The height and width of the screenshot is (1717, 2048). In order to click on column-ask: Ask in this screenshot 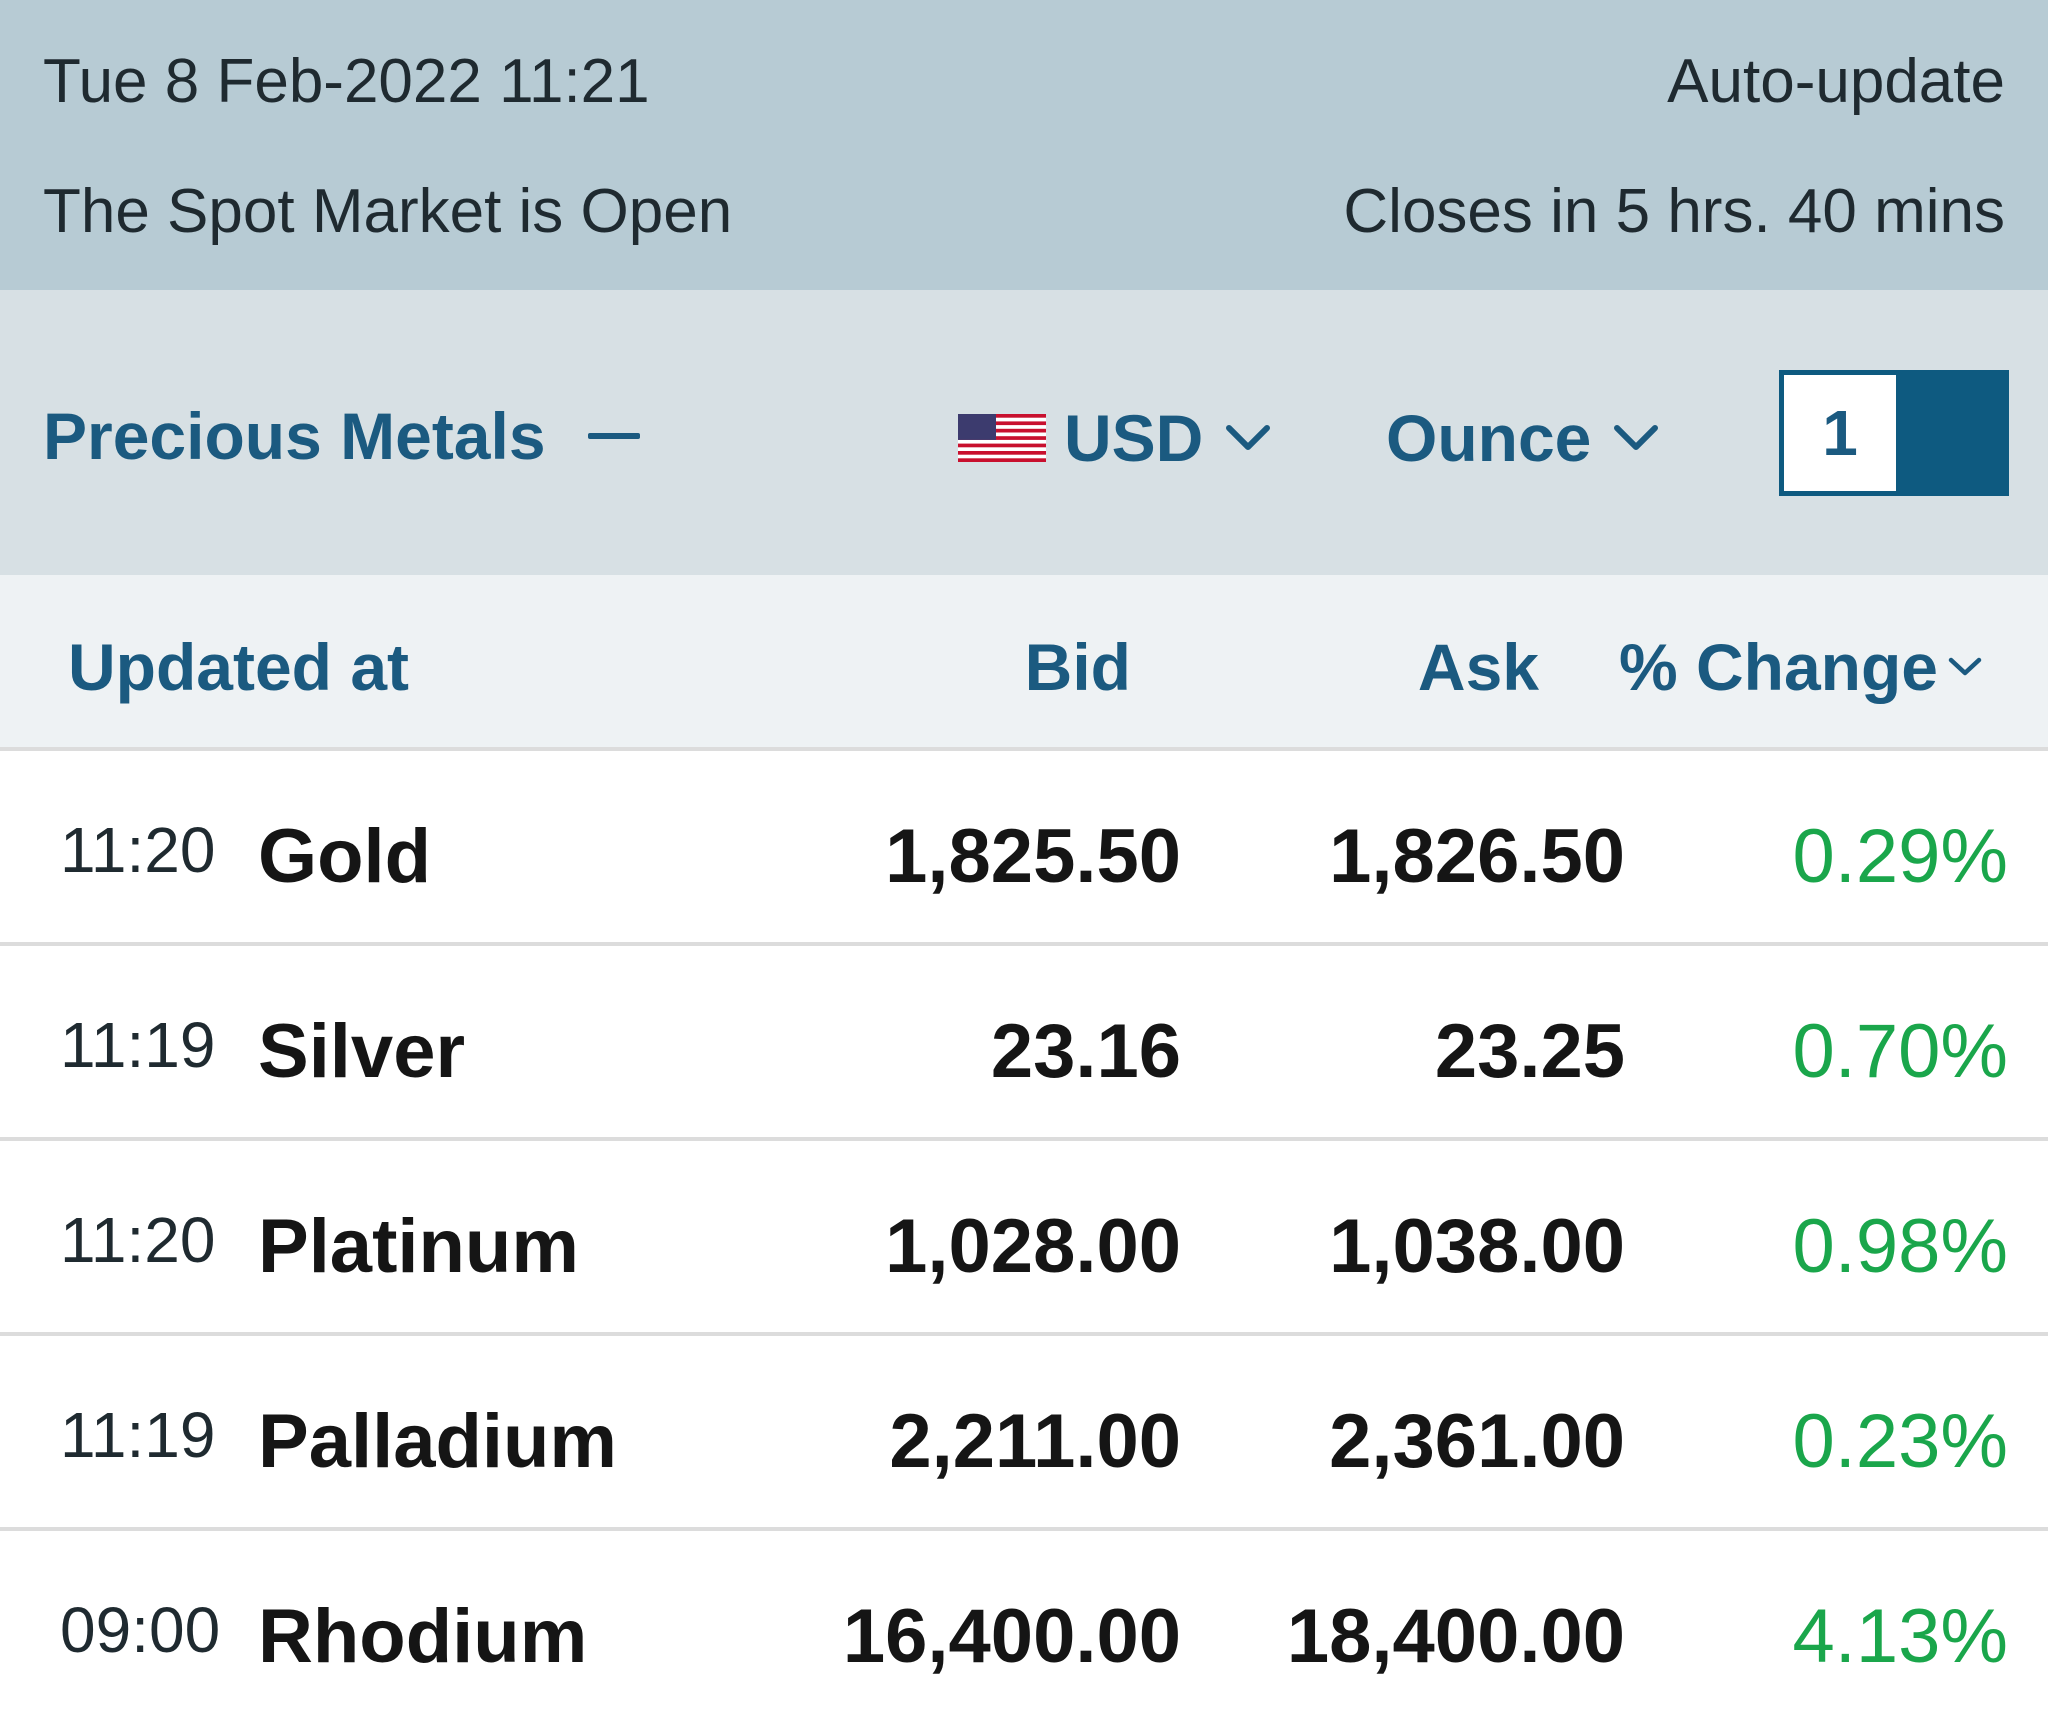, I will do `click(1478, 667)`.